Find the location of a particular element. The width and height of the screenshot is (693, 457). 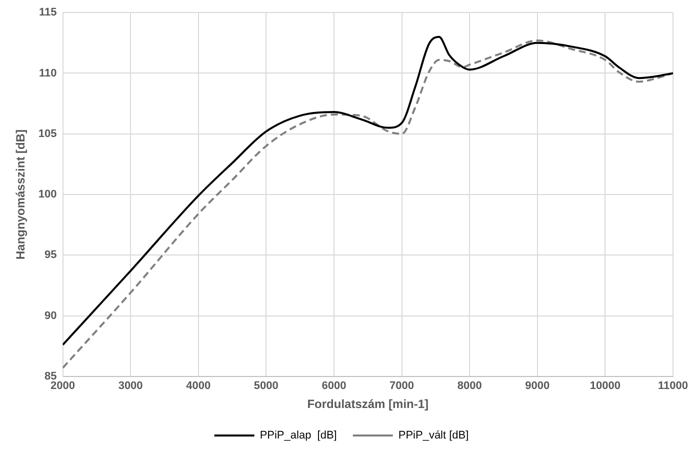

y-tick-label: 90 is located at coordinates (50, 316).